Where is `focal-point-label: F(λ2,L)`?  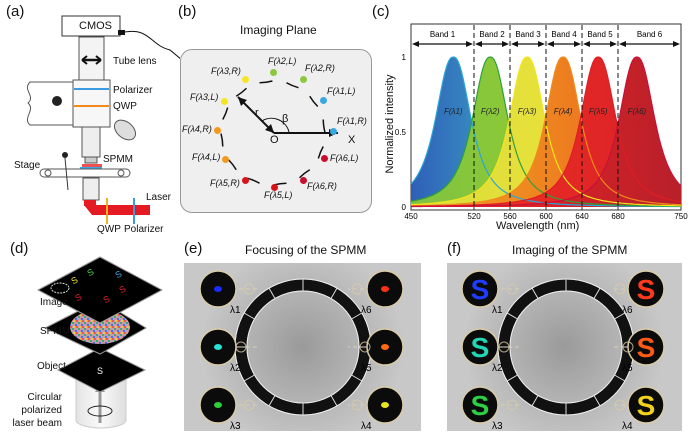 focal-point-label: F(λ2,L) is located at coordinates (282, 61).